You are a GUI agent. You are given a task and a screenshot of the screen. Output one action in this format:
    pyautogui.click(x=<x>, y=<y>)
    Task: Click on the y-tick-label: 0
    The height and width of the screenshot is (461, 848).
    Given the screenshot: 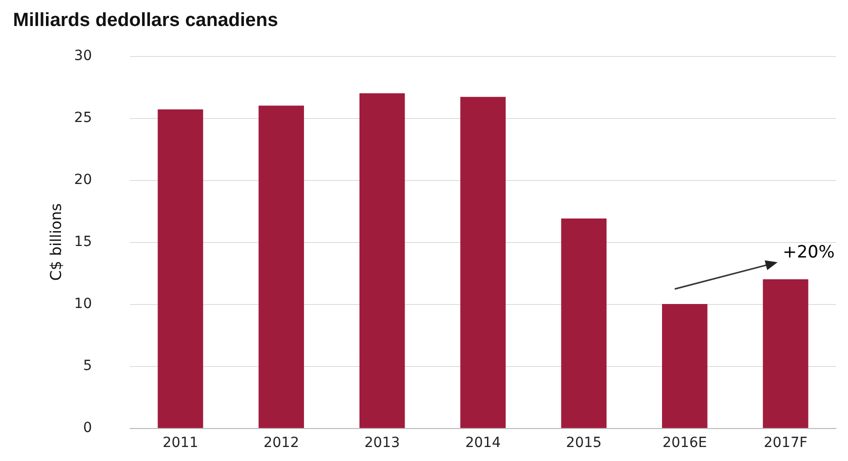 What is the action you would take?
    pyautogui.click(x=87, y=428)
    